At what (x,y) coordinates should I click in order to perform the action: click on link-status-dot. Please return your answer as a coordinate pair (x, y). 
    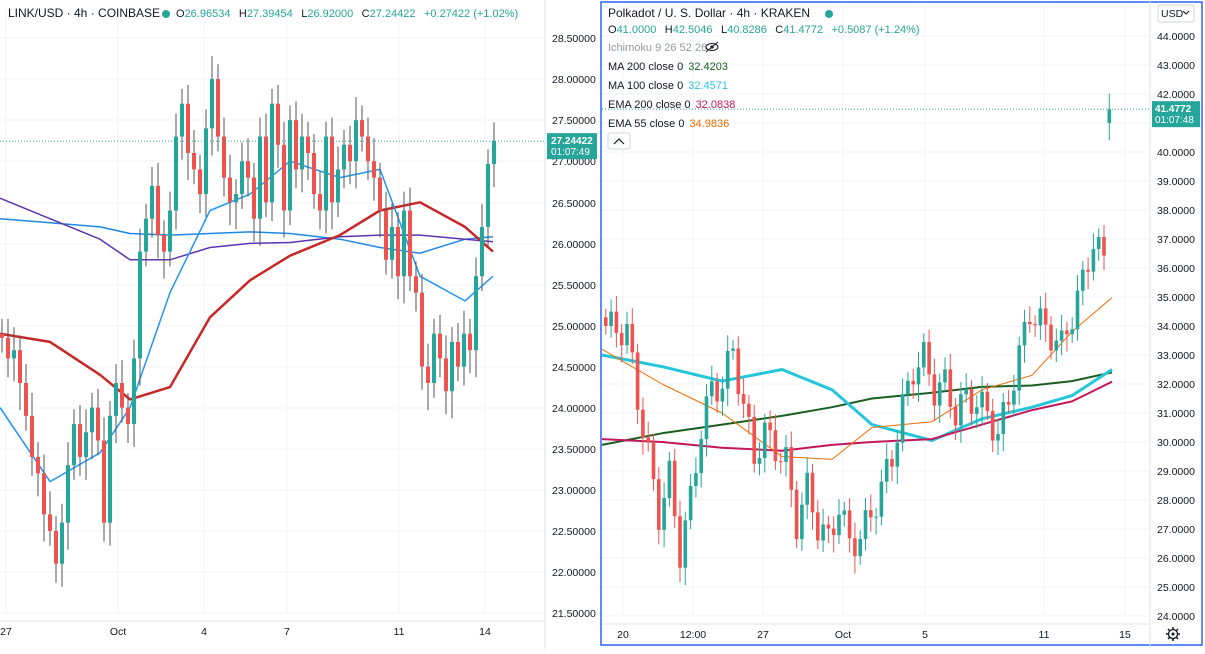
    Looking at the image, I should click on (166, 14).